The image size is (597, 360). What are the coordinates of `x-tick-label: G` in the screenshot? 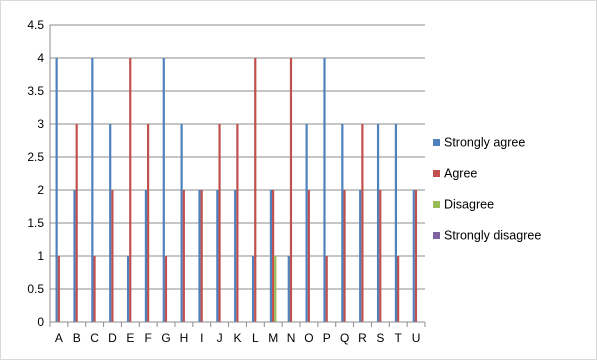 It's located at (165, 338).